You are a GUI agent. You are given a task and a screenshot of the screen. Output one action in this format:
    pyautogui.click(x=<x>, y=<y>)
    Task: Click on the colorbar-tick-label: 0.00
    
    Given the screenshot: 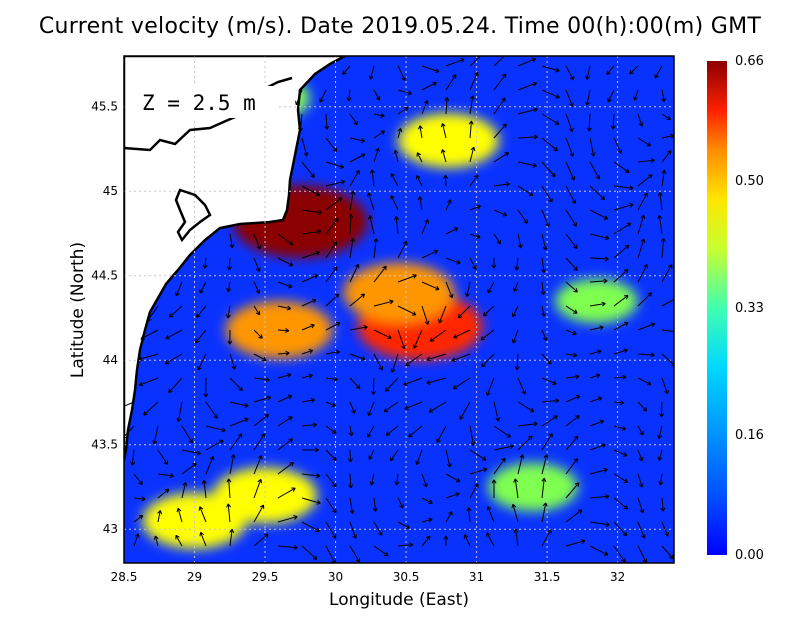 What is the action you would take?
    pyautogui.click(x=749, y=555)
    